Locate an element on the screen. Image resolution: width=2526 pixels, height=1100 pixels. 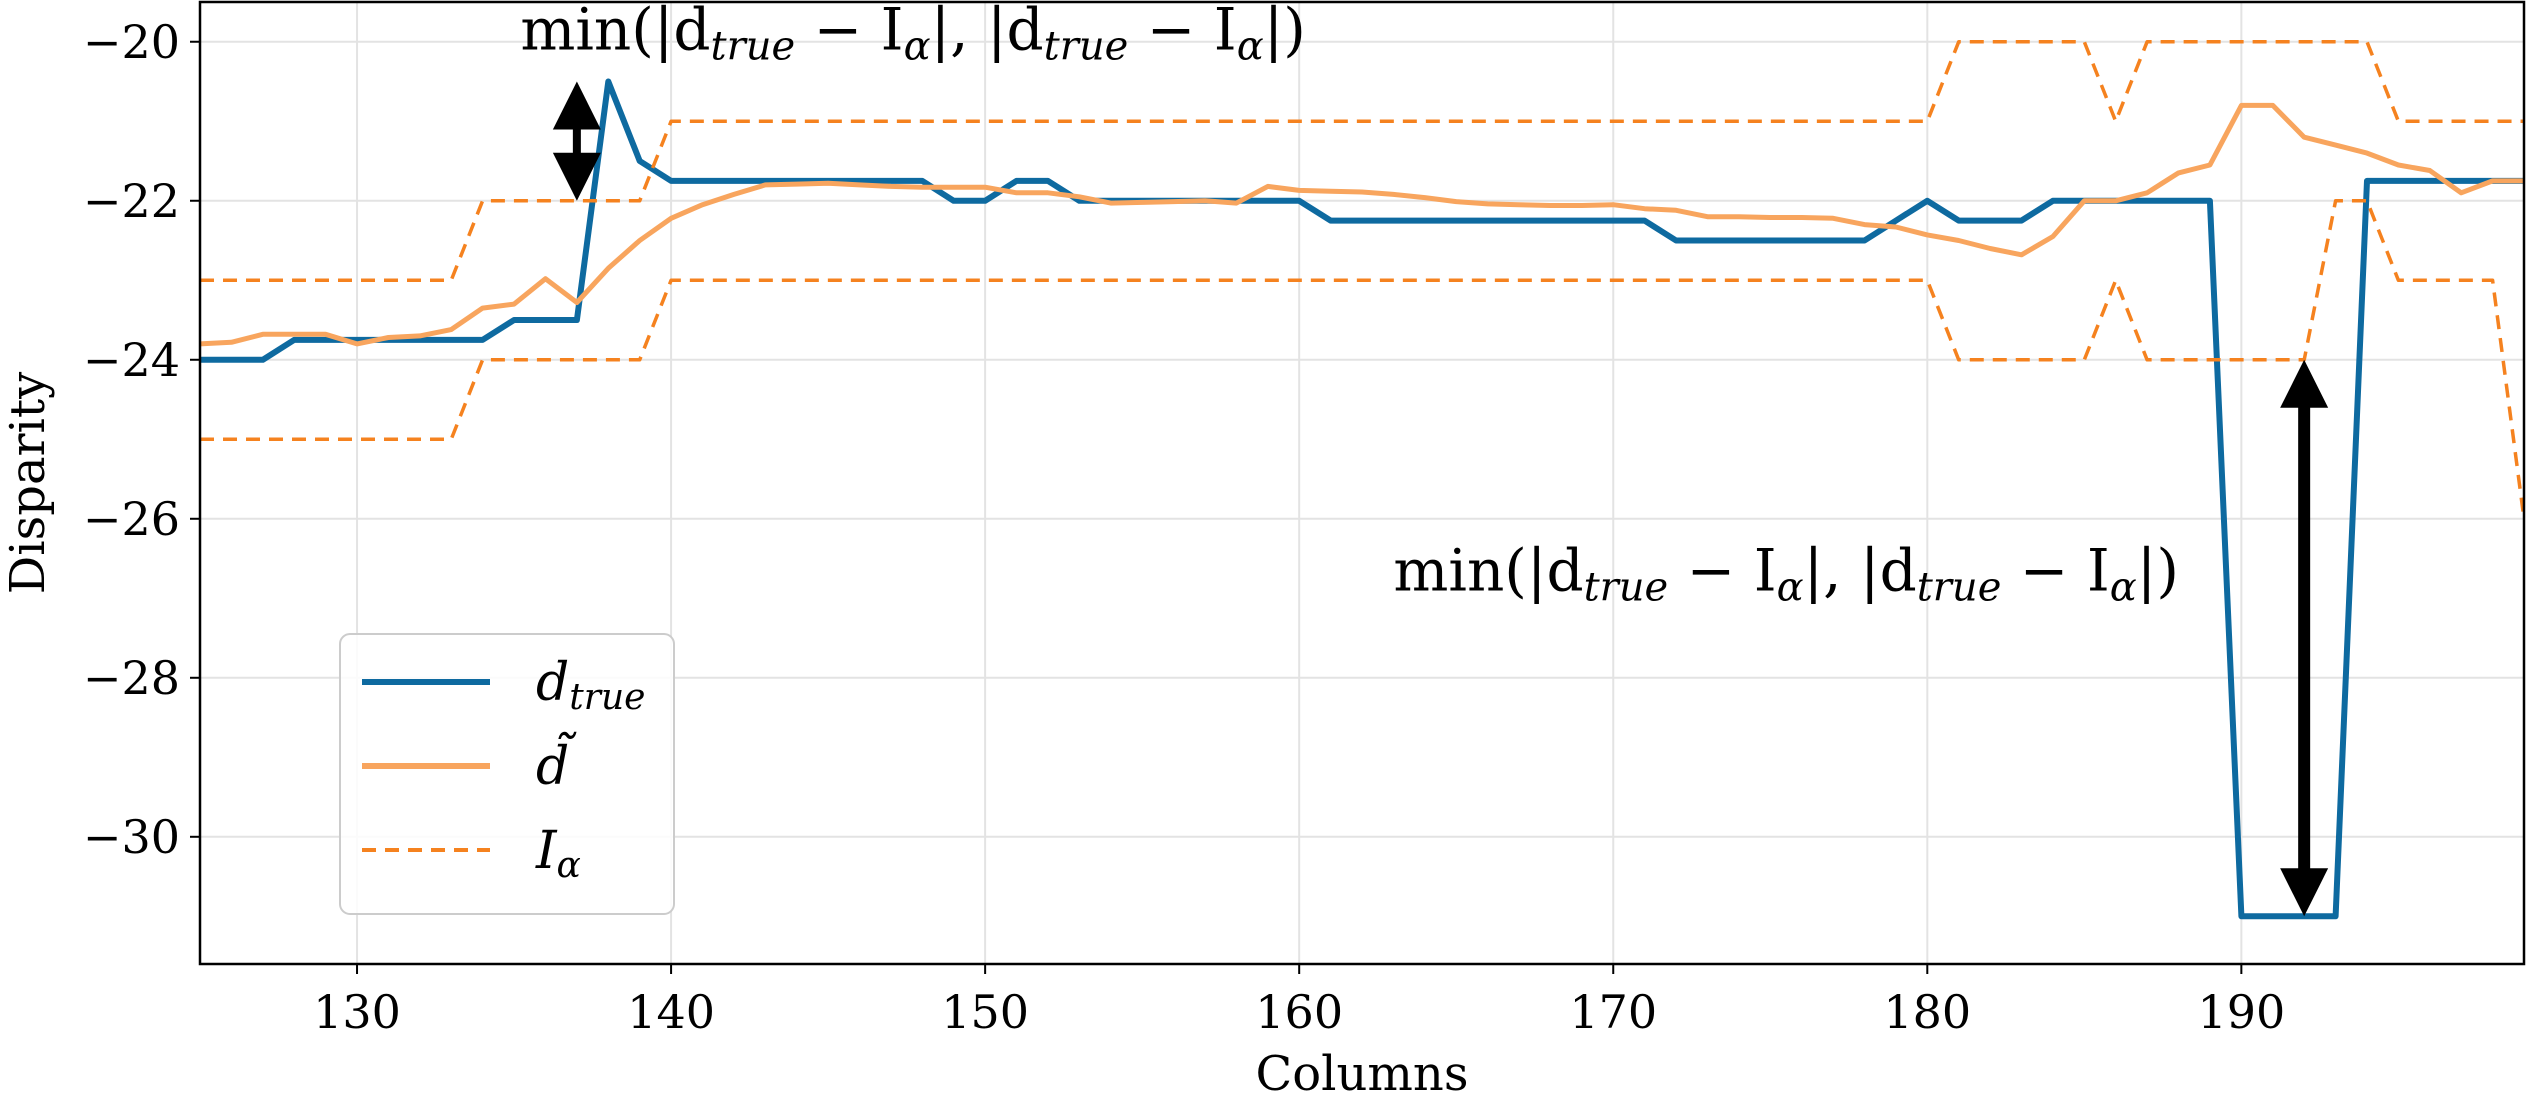
y-tick-label: −28 is located at coordinates (131, 678).